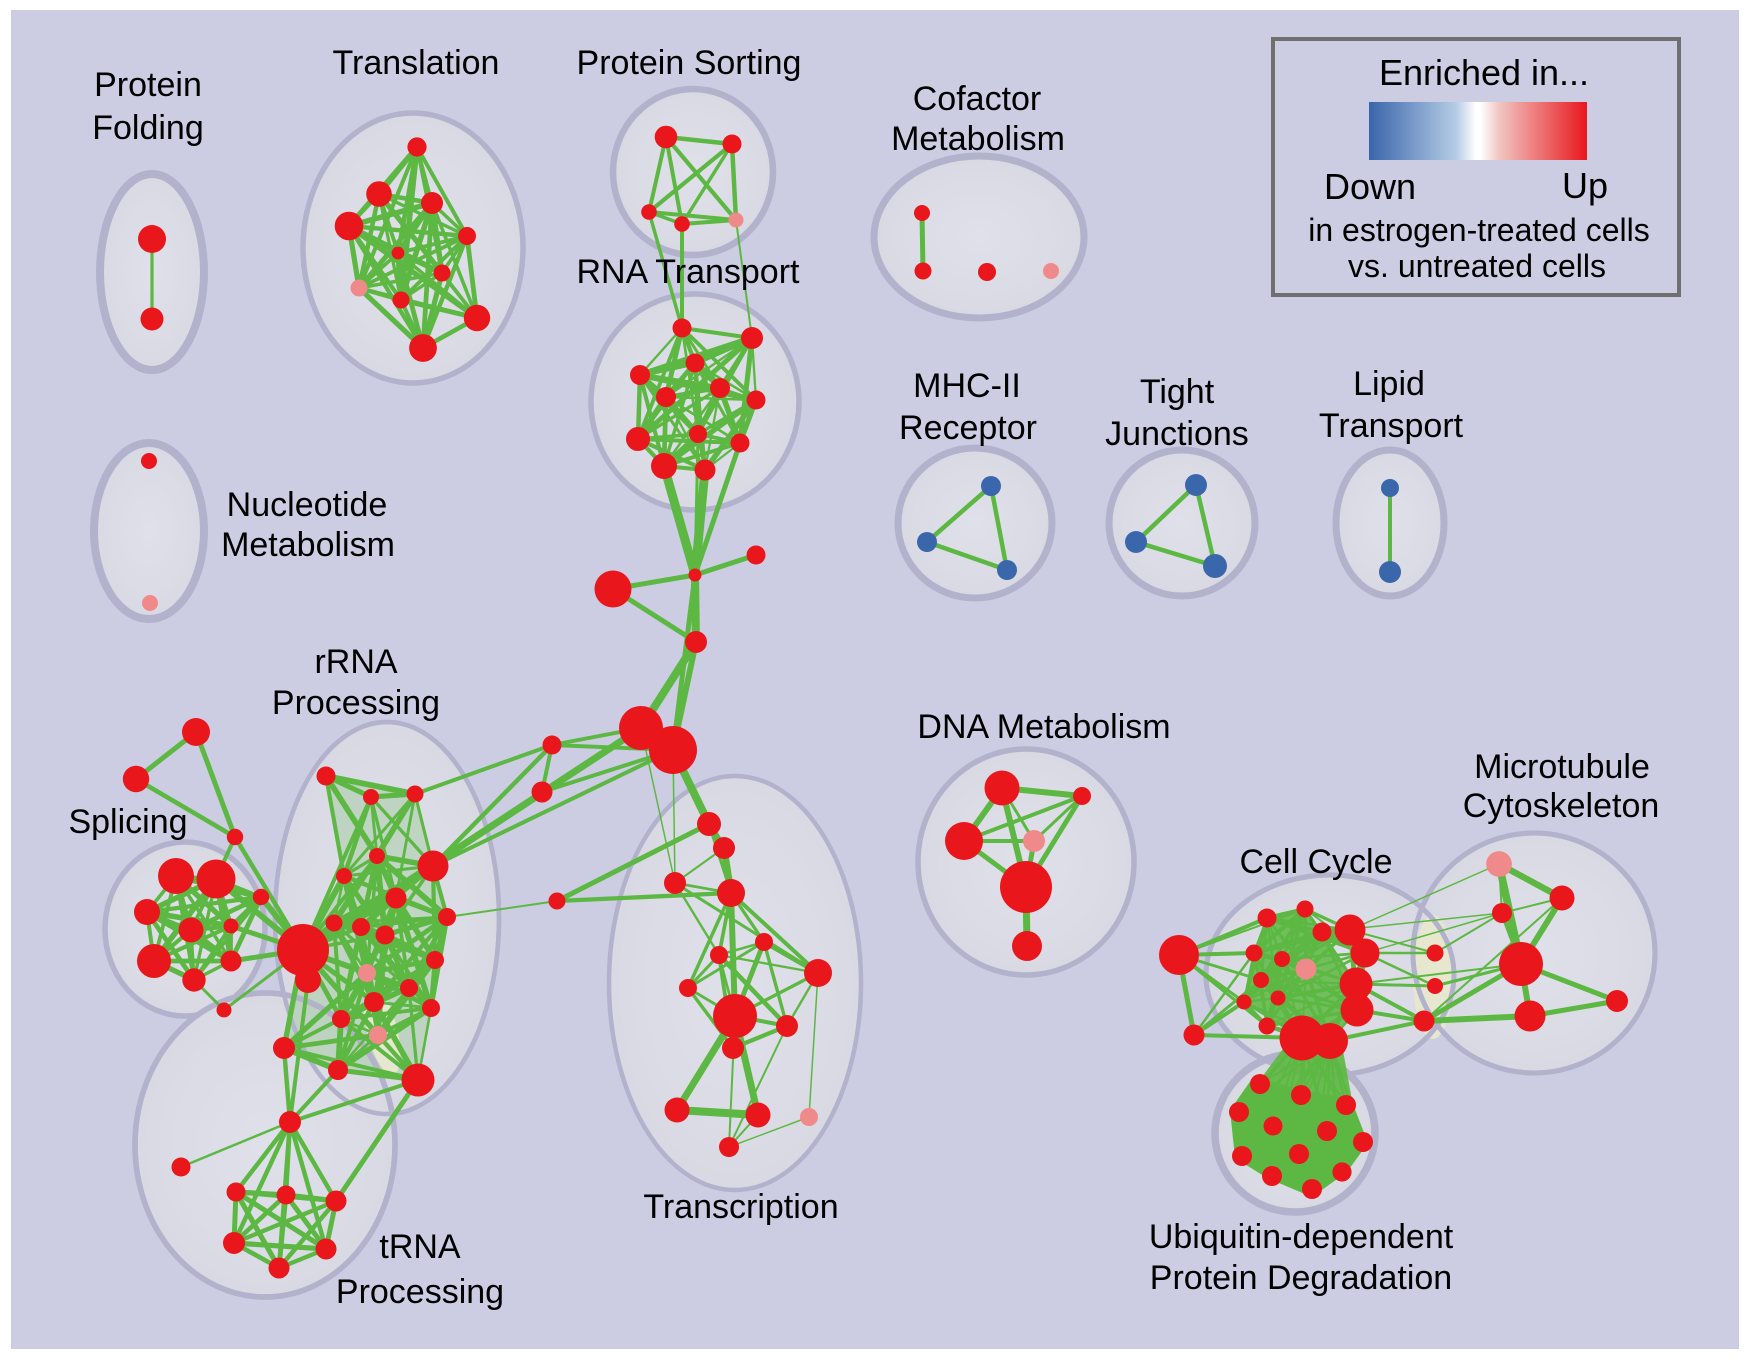 This screenshot has width=1750, height=1360. I want to click on svg-text: Junctions, so click(1177, 434).